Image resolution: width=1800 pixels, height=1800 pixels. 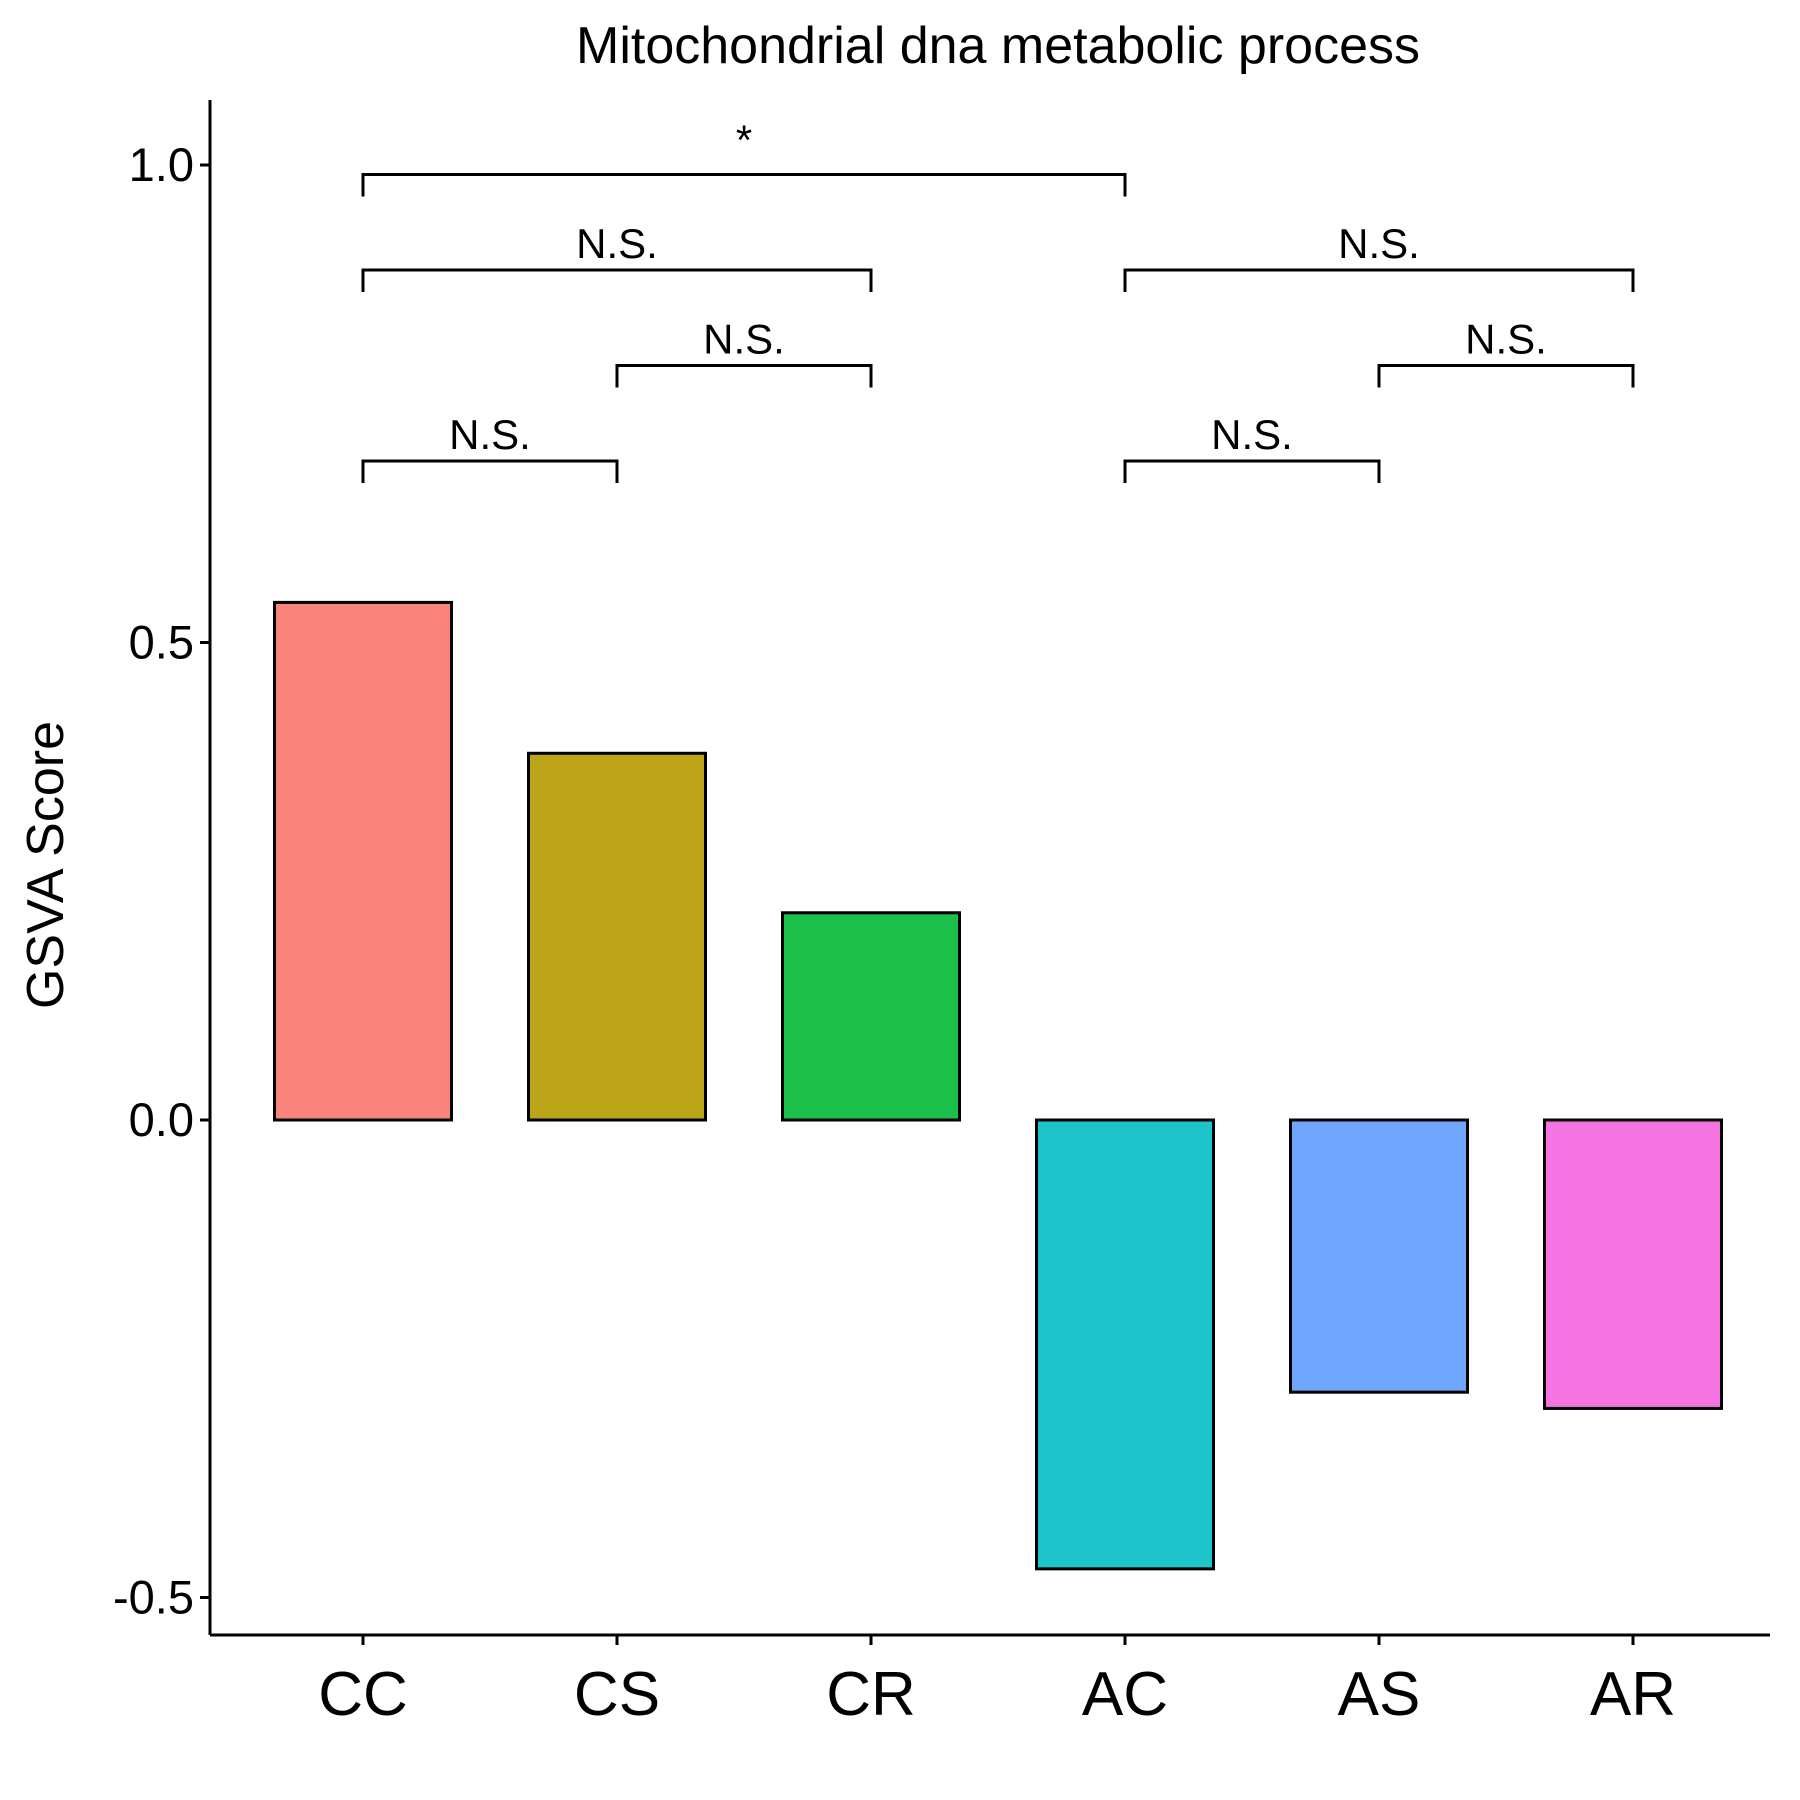 What do you see at coordinates (617, 1694) in the screenshot?
I see `x-tick-label-cs: CS` at bounding box center [617, 1694].